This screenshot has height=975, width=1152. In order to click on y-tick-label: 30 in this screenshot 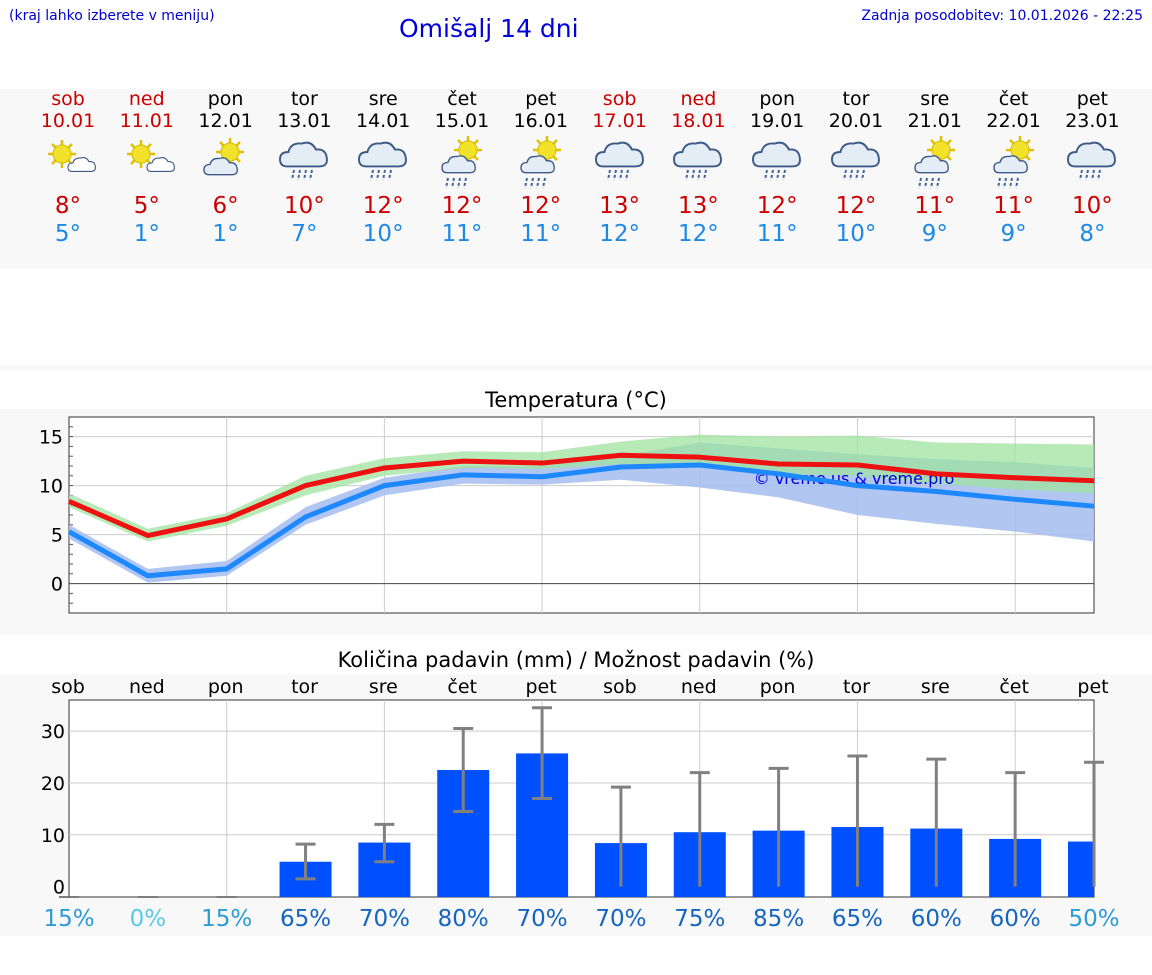, I will do `click(53, 732)`.